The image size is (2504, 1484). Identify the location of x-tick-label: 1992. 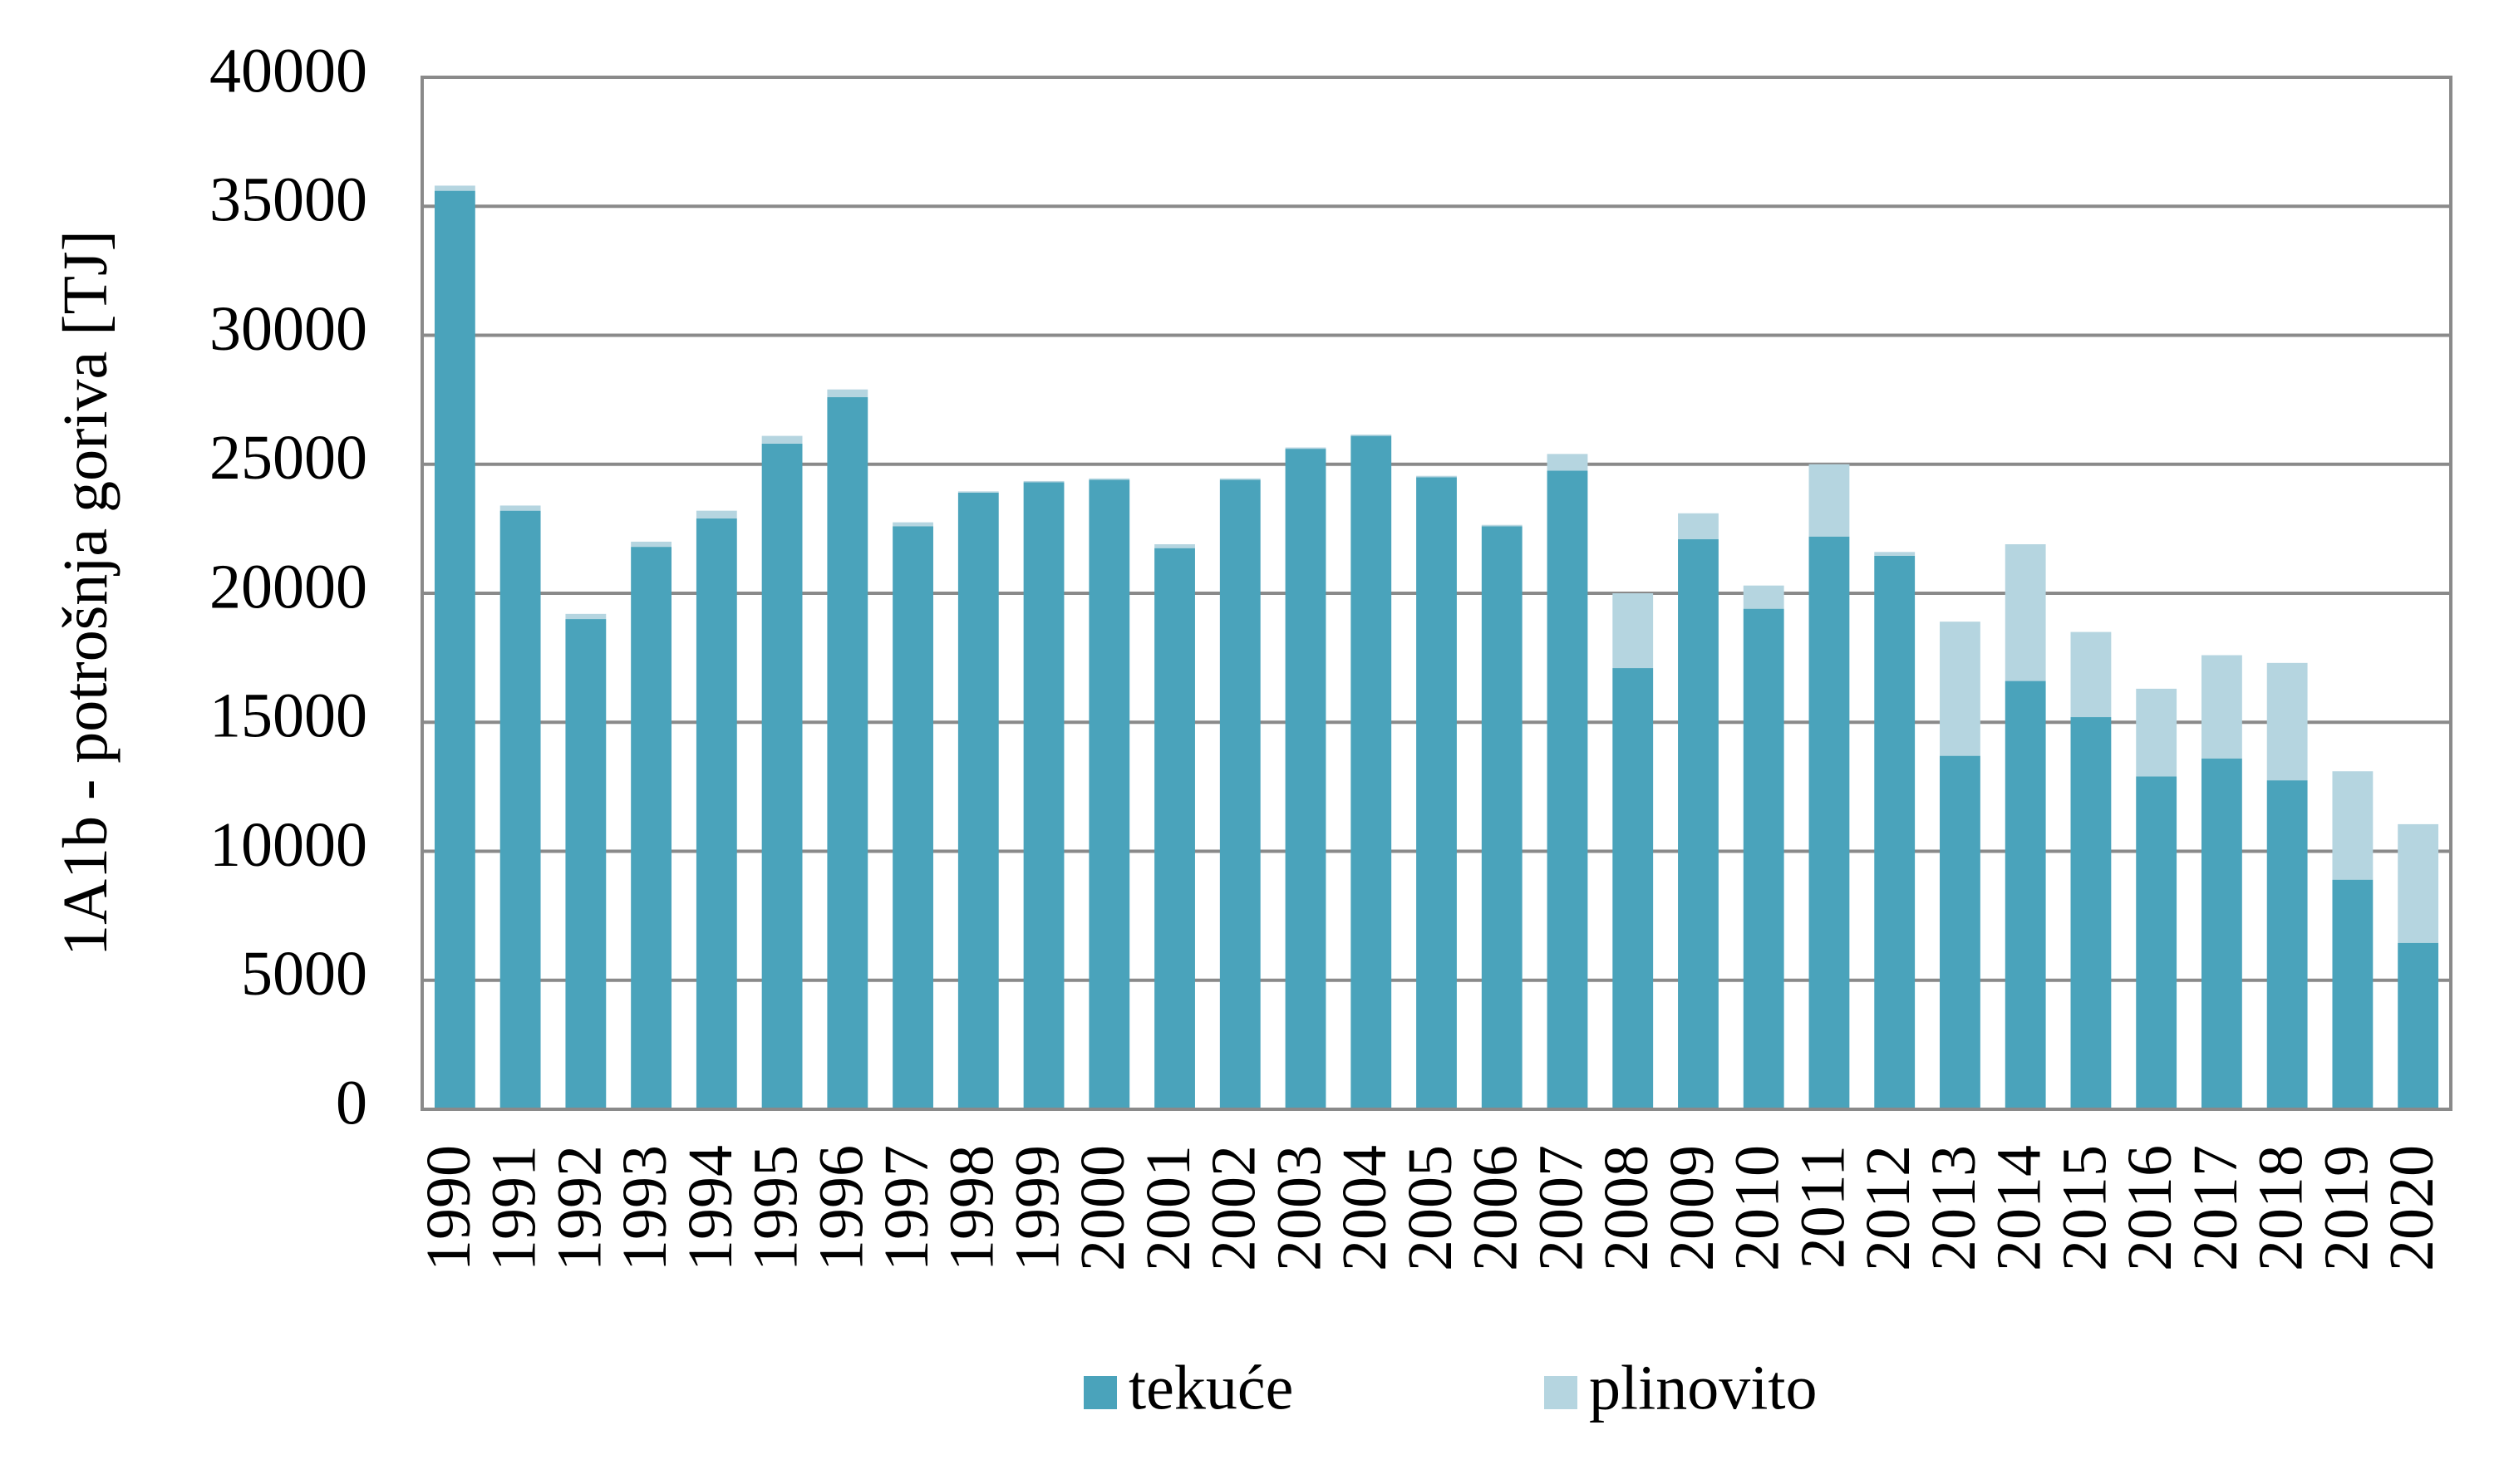
(579, 1208).